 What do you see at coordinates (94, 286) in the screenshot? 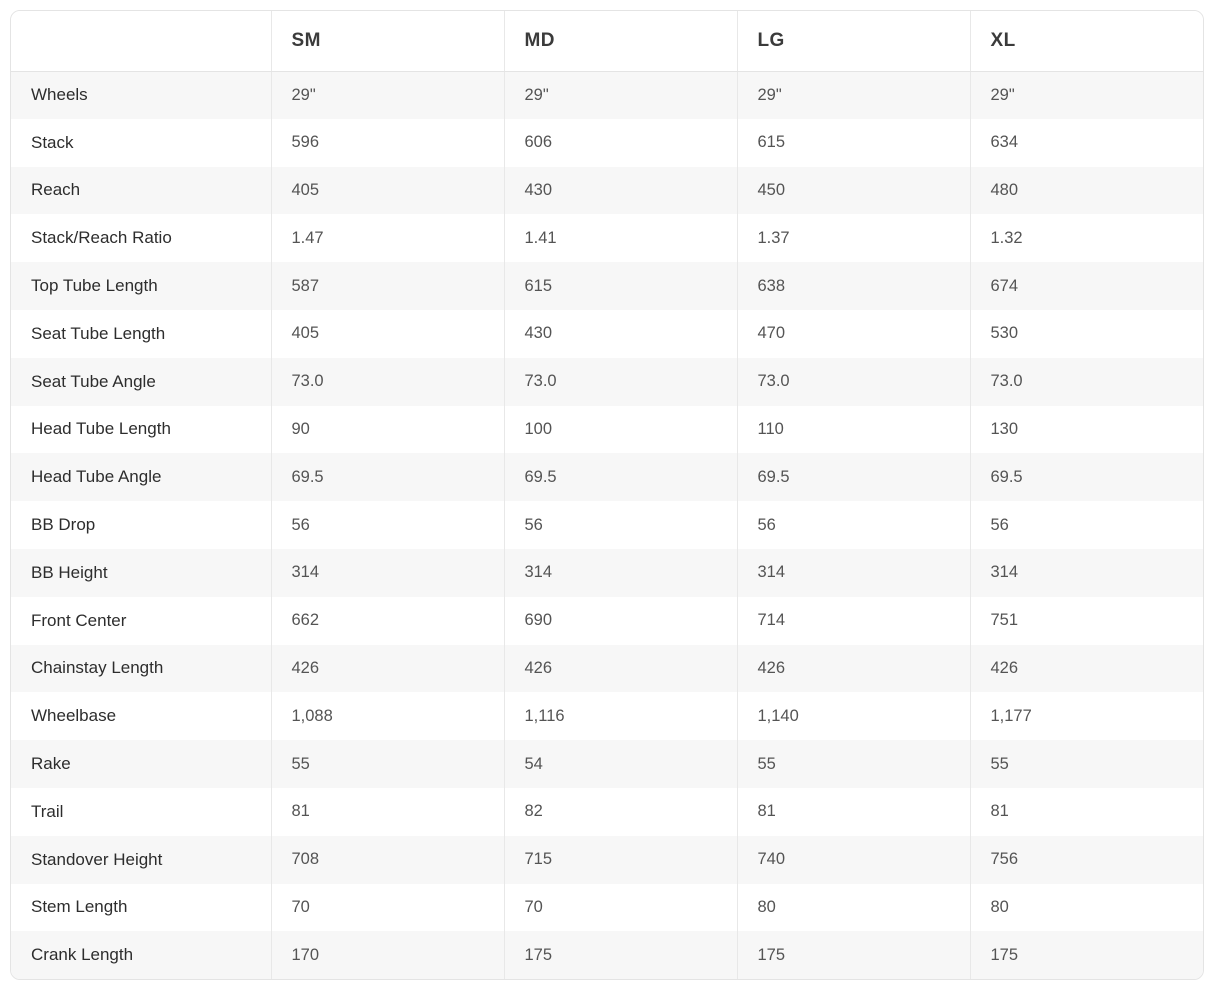
I see `spec-label: Top Tube Length` at bounding box center [94, 286].